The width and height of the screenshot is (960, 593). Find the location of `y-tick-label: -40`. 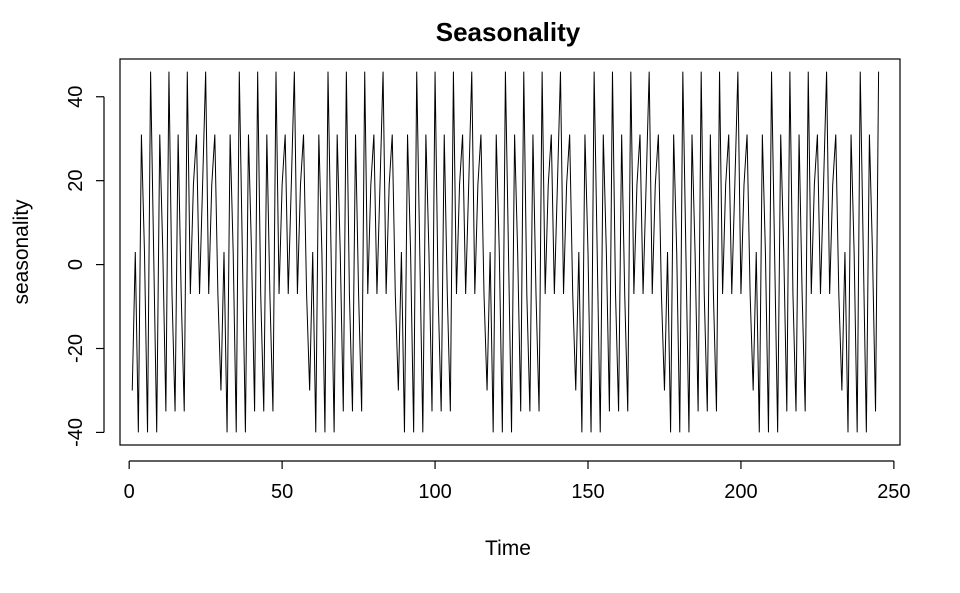

y-tick-label: -40 is located at coordinates (76, 432).